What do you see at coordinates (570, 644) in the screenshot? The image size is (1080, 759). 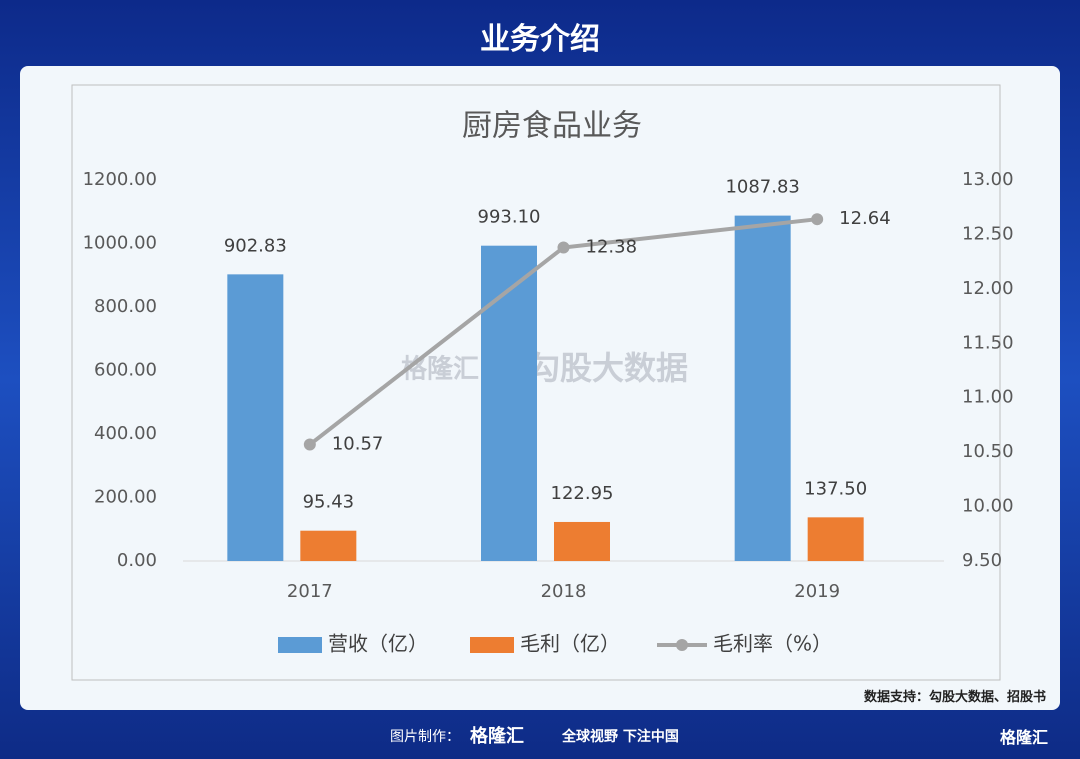 I see `legend-label: 毛利（亿）` at bounding box center [570, 644].